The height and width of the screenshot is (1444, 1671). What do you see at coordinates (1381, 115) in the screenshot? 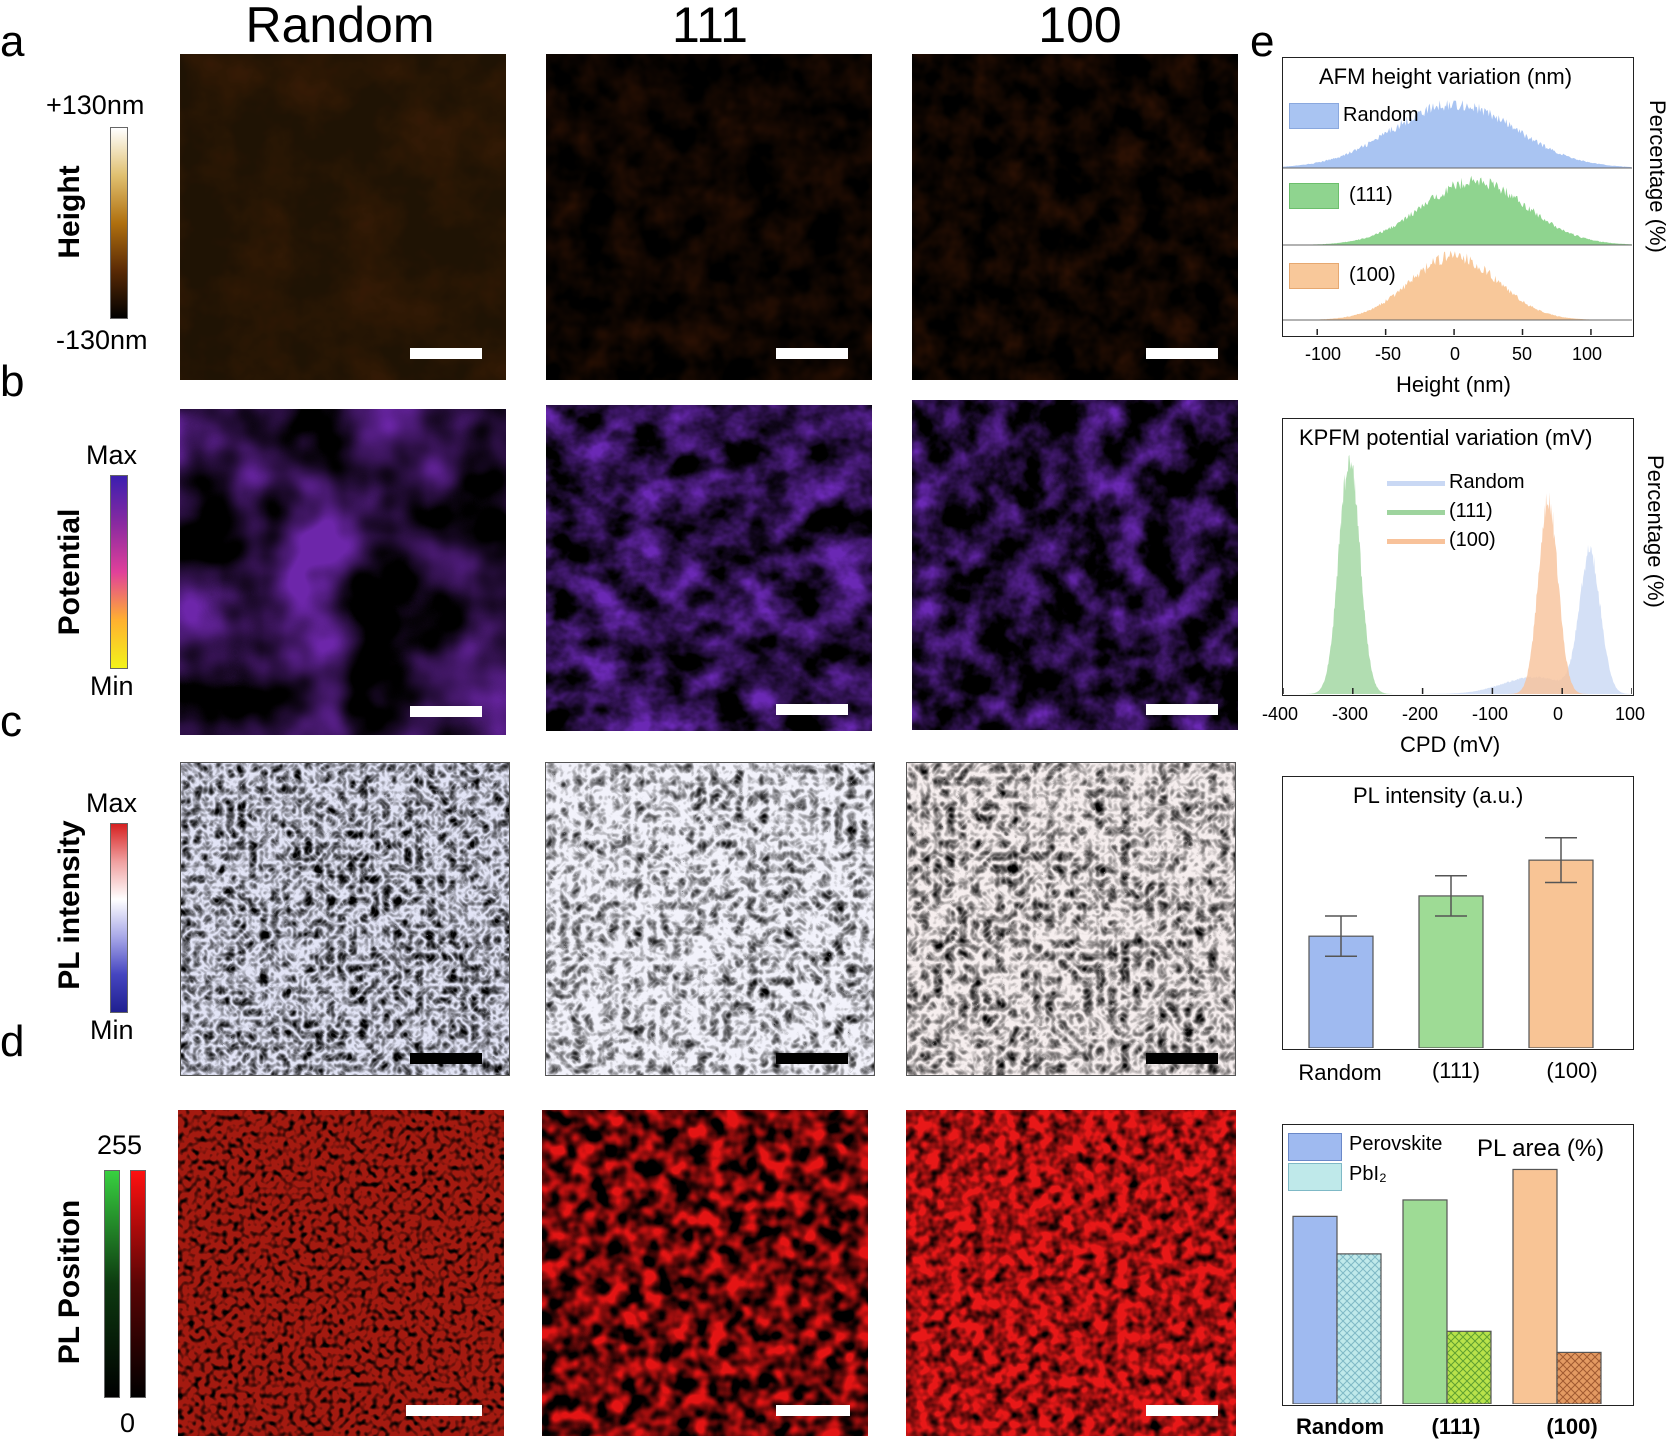
I see `afm-legend-random: Random` at bounding box center [1381, 115].